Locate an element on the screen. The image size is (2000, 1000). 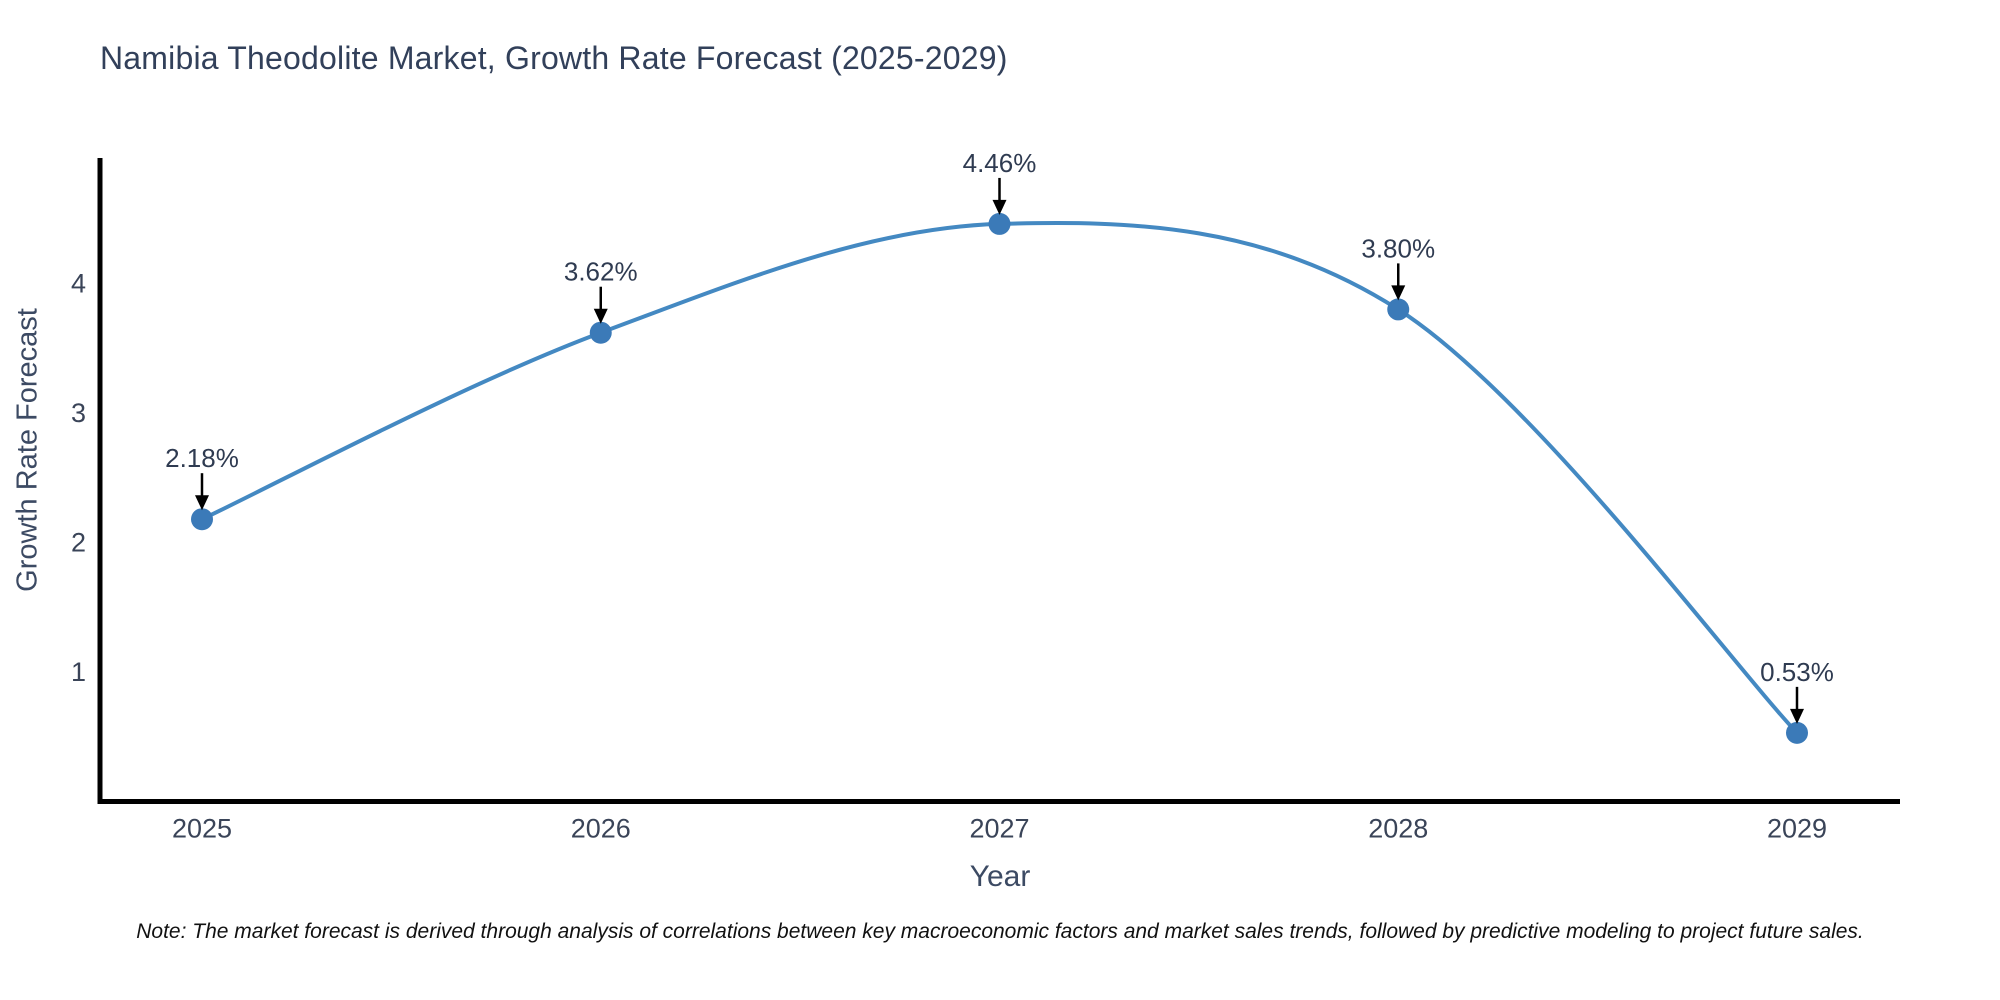
y-tick-label: 4 is located at coordinates (78, 284).